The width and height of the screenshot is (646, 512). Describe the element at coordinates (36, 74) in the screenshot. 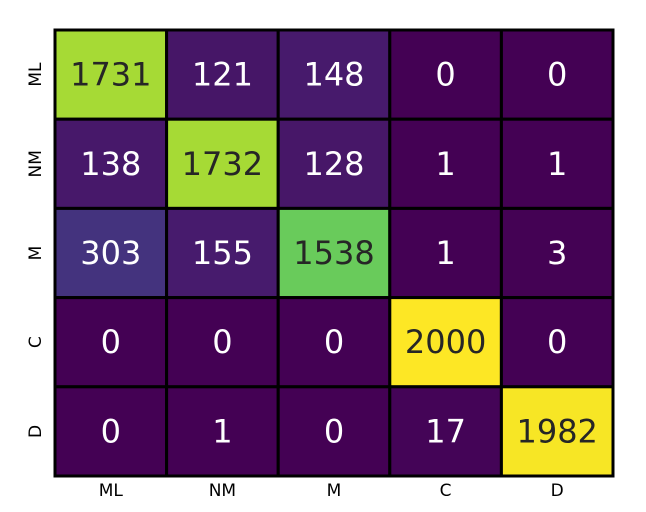

I see `y-tick-label-ML: ML` at that location.